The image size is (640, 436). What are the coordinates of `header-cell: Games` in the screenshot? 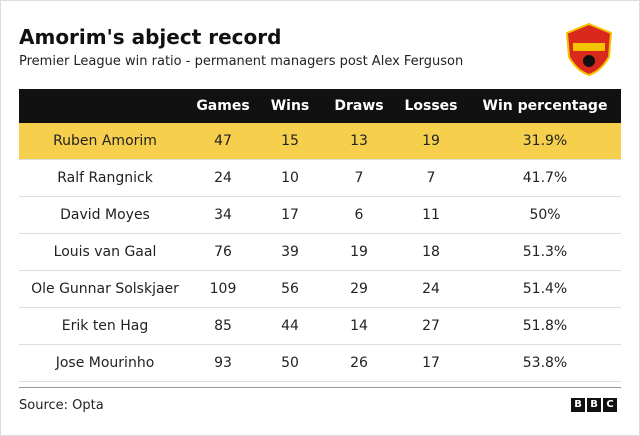 It's located at (223, 106).